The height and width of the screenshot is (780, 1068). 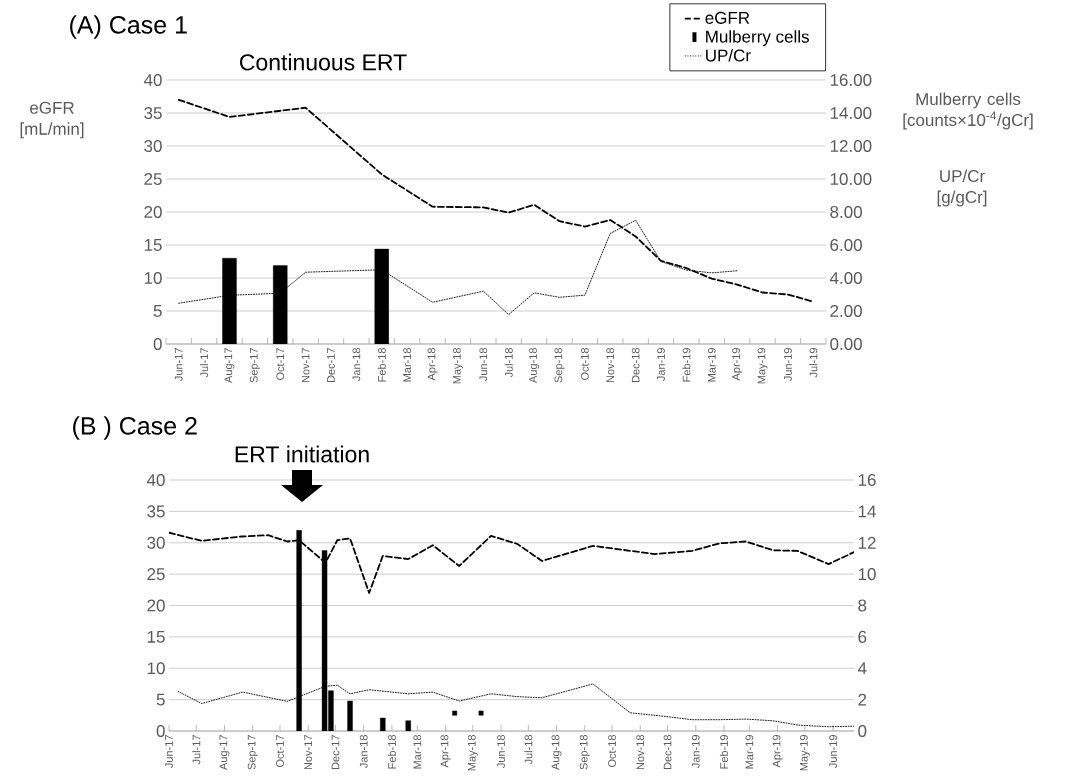 What do you see at coordinates (862, 668) in the screenshot?
I see `y2-tick-label: 4` at bounding box center [862, 668].